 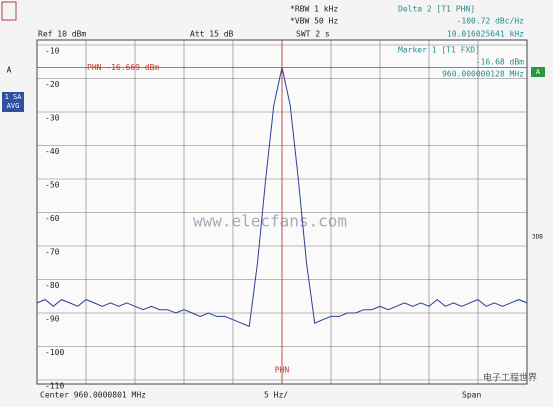 What do you see at coordinates (52, 252) in the screenshot?
I see `y-tick-label: -70` at bounding box center [52, 252].